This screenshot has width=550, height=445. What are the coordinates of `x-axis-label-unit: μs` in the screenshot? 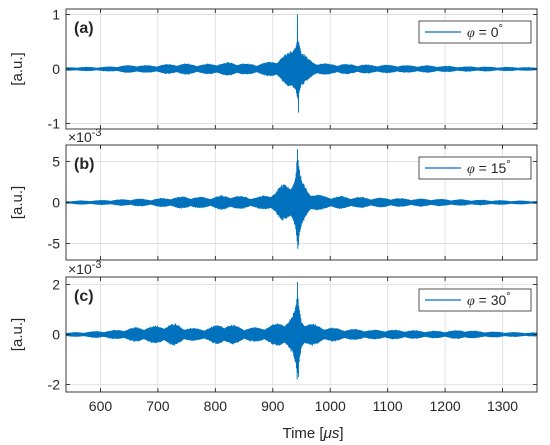 It's located at (331, 433).